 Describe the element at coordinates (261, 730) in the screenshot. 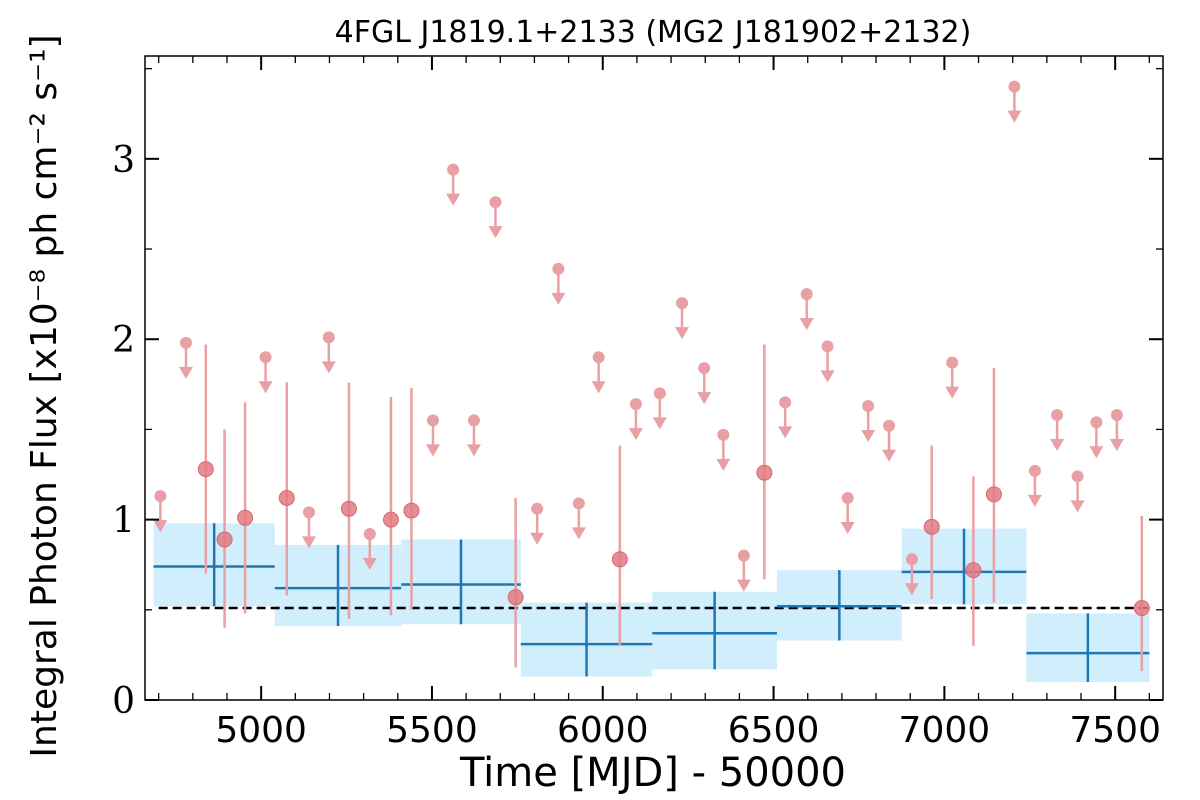

I see `x-tick-label: 5000` at that location.